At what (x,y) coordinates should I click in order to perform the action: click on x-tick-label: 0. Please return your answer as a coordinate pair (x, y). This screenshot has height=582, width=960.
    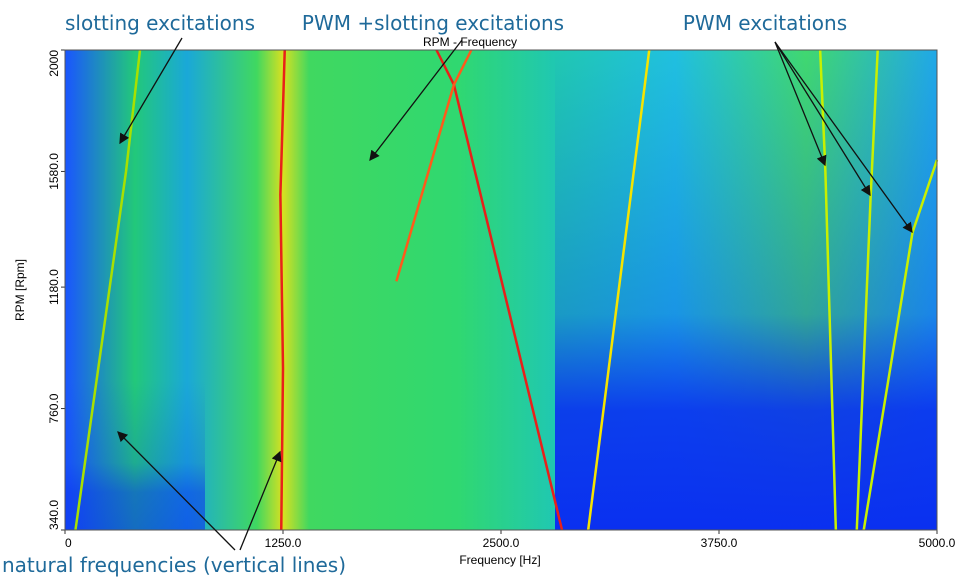
    Looking at the image, I should click on (68, 543).